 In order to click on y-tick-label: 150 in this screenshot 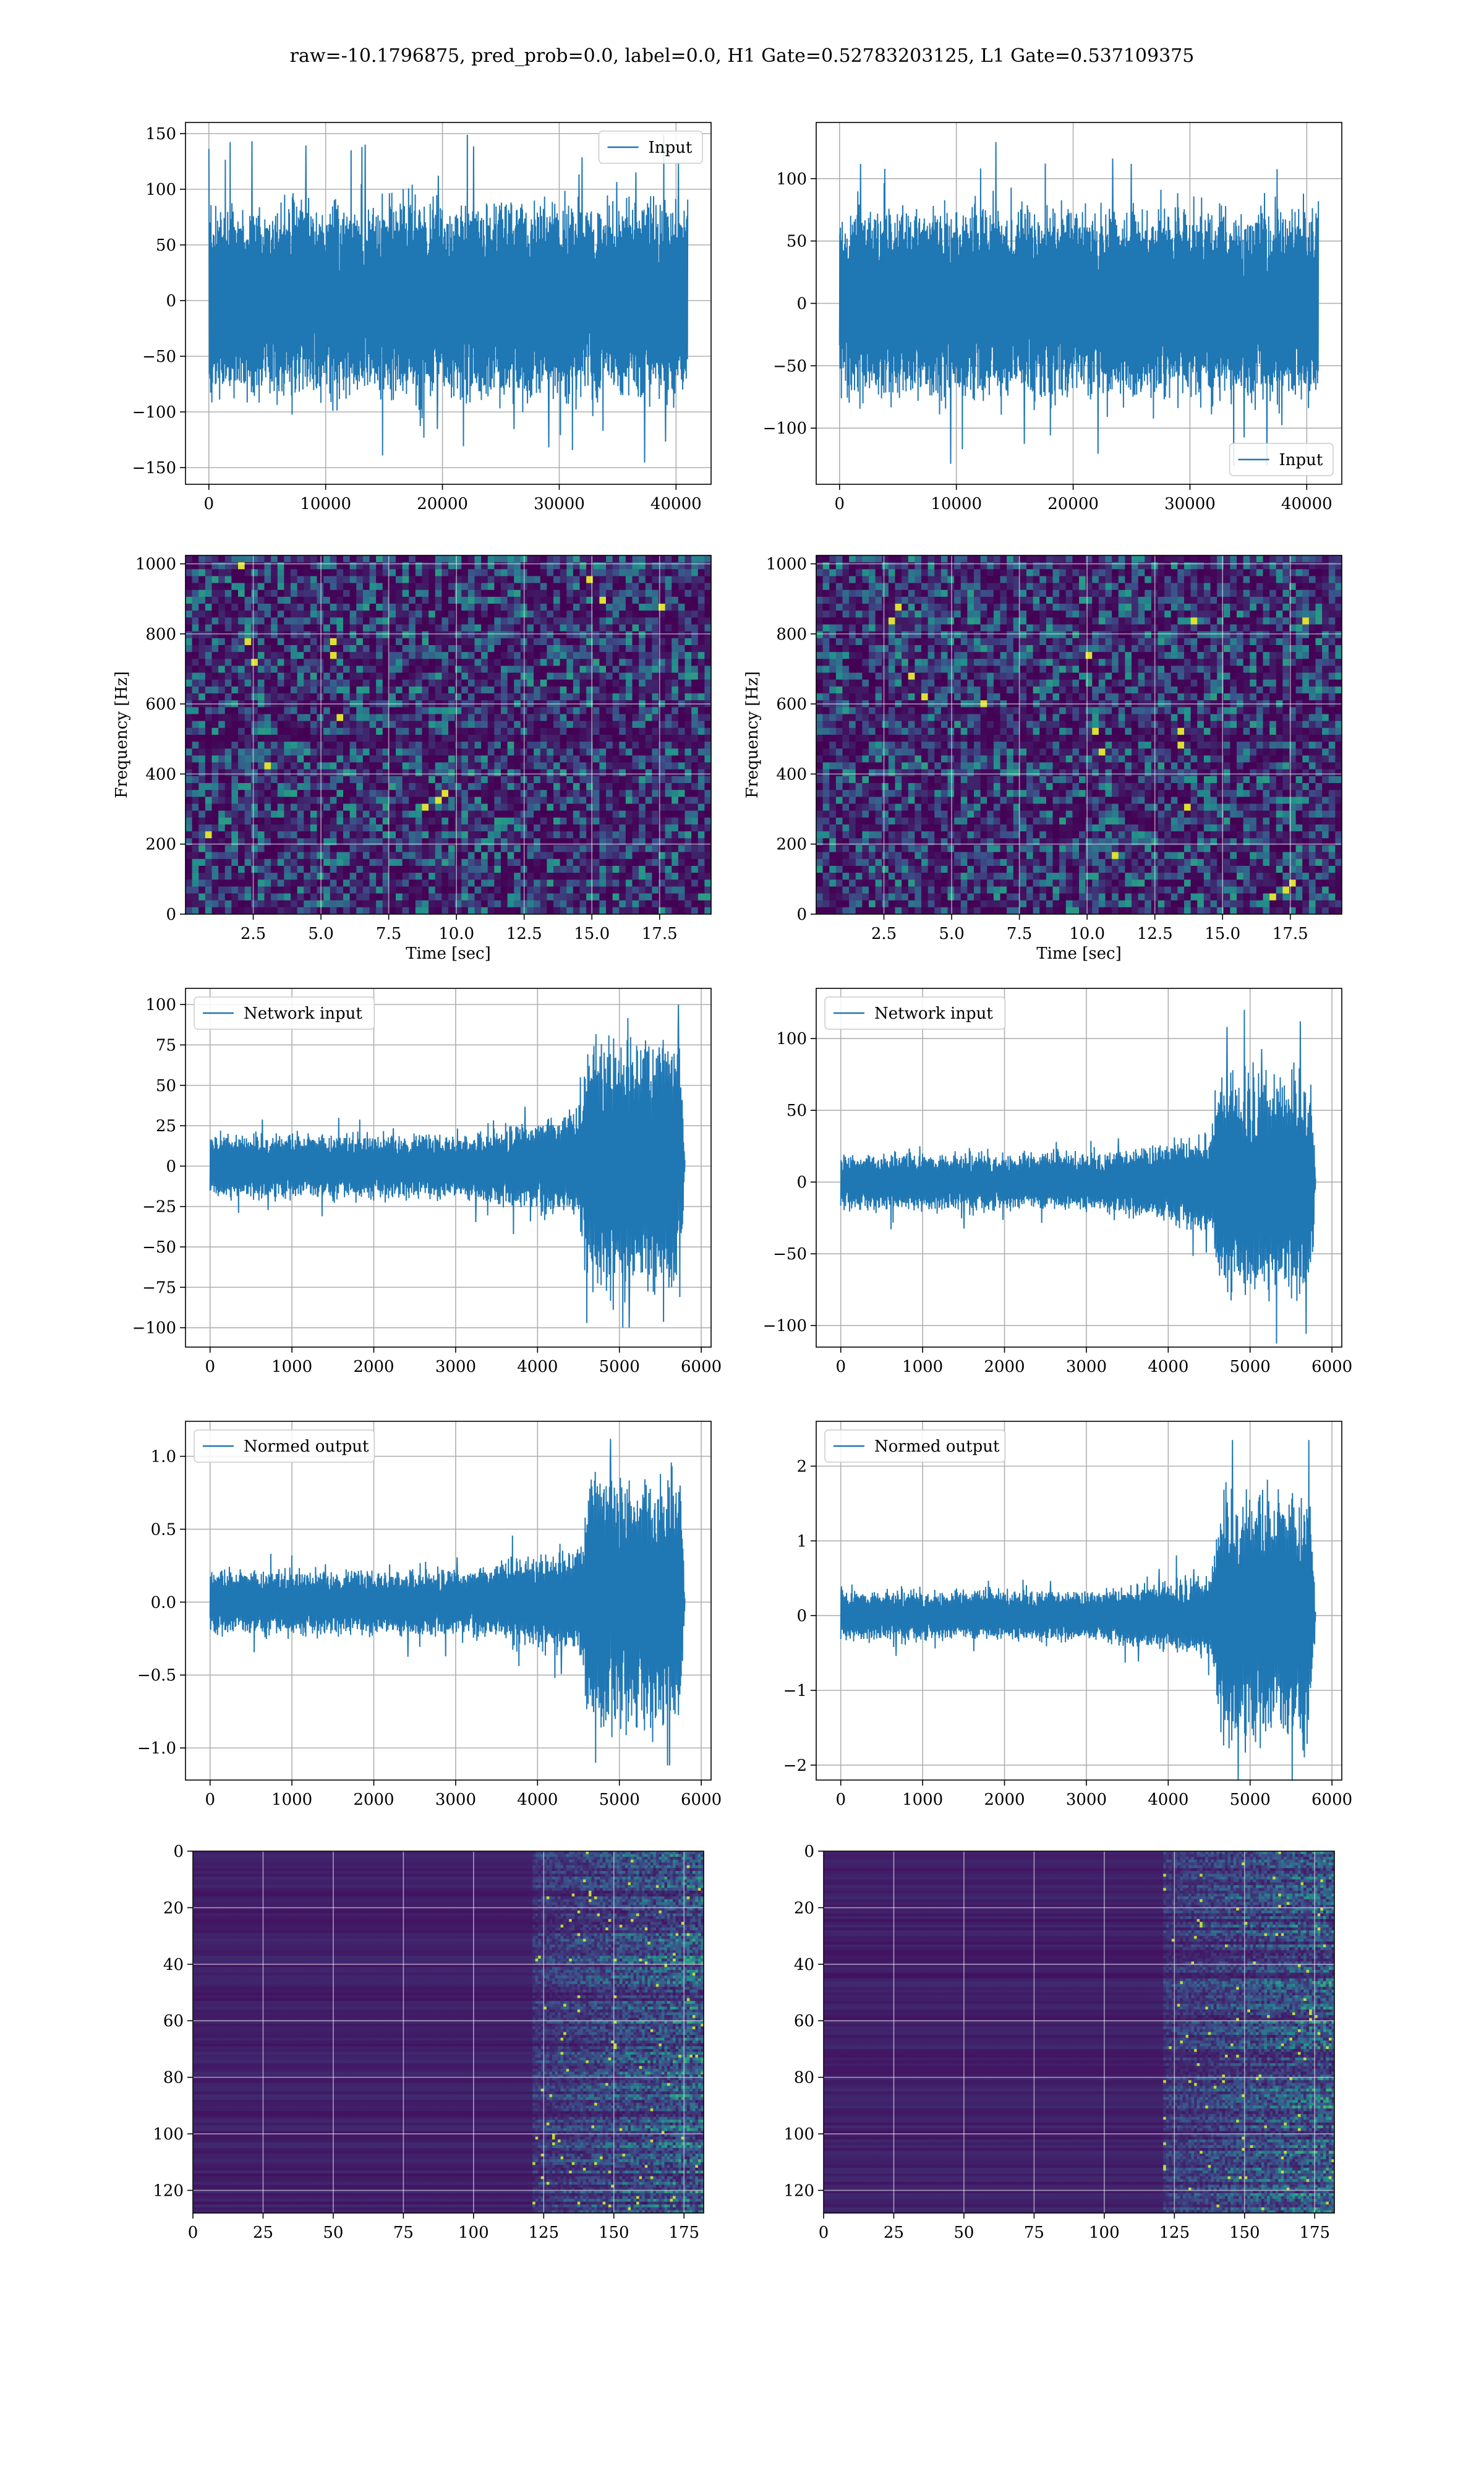, I will do `click(160, 134)`.